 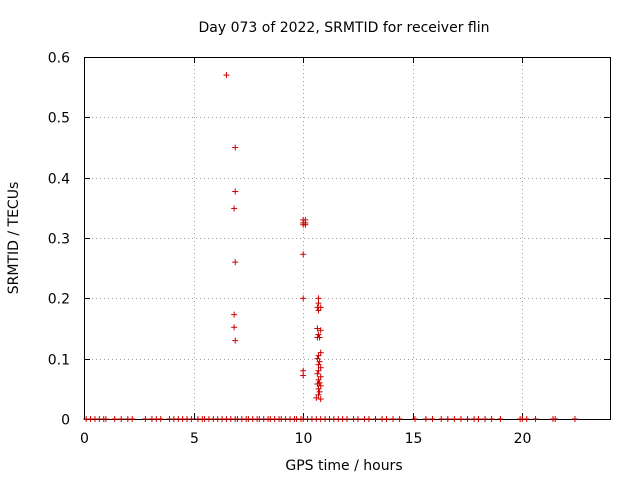 What do you see at coordinates (304, 439) in the screenshot?
I see `x-tick-label-2: 10` at bounding box center [304, 439].